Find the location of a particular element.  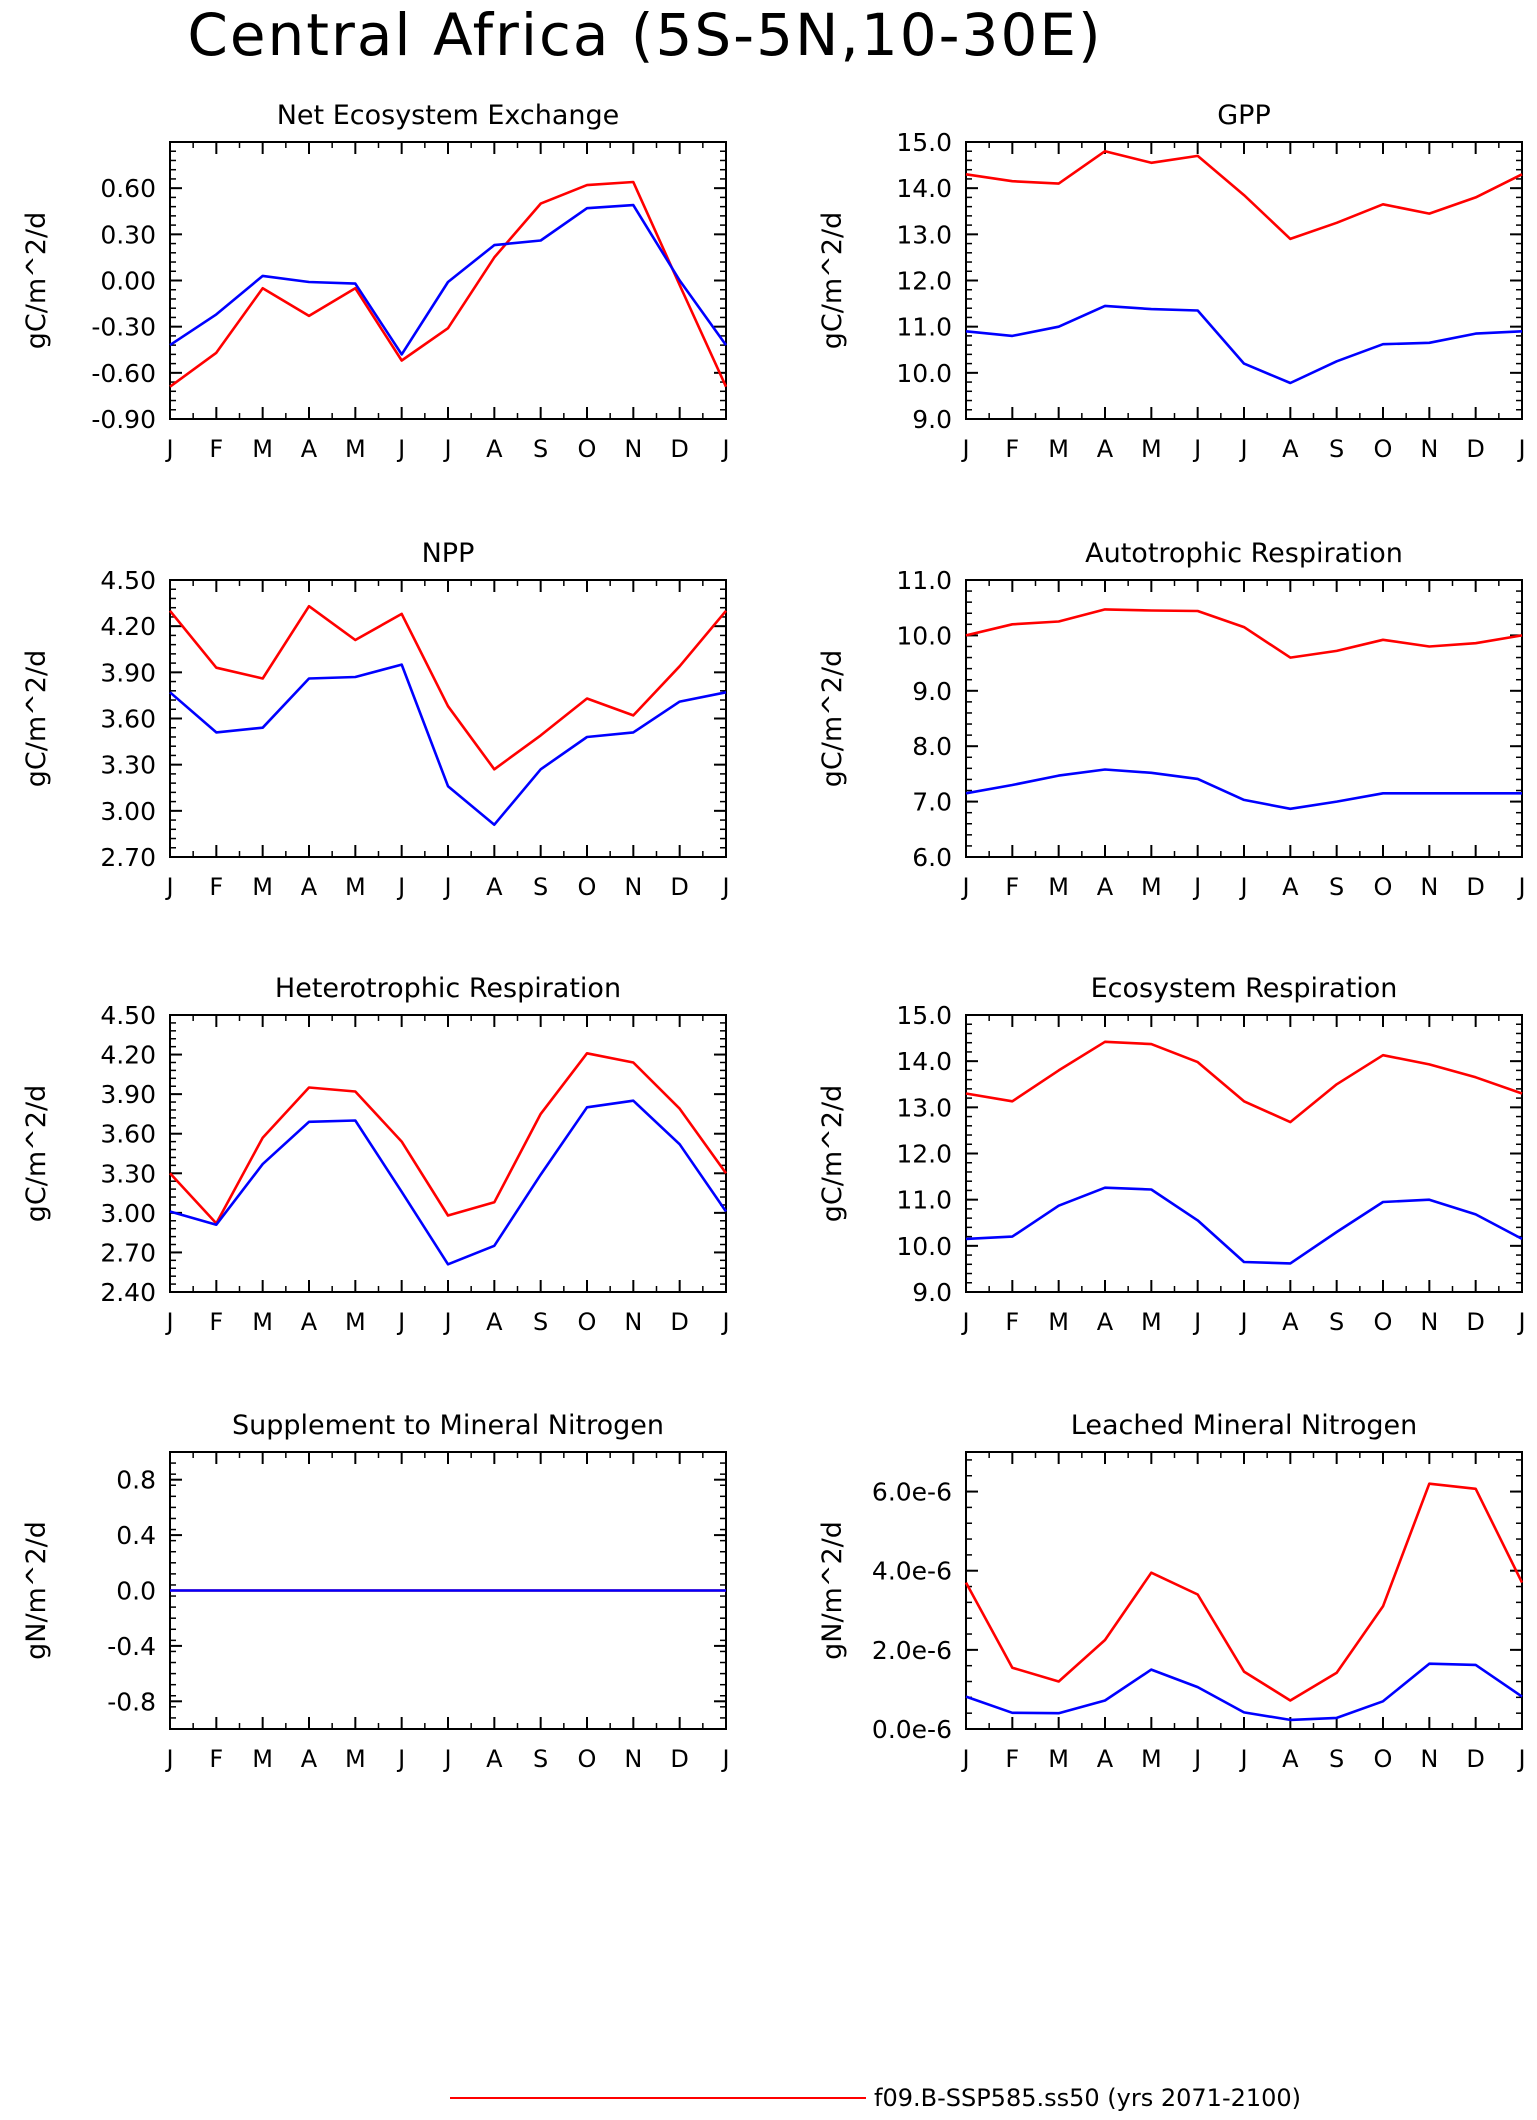

y-tick-label: 0.60 is located at coordinates (128, 188).